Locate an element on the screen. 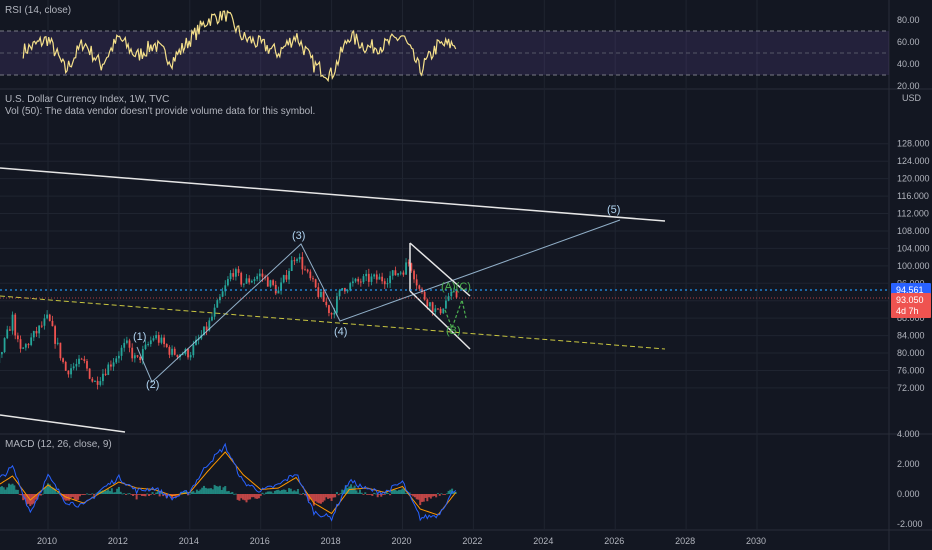  wave-1-label: (1) is located at coordinates (139, 337).